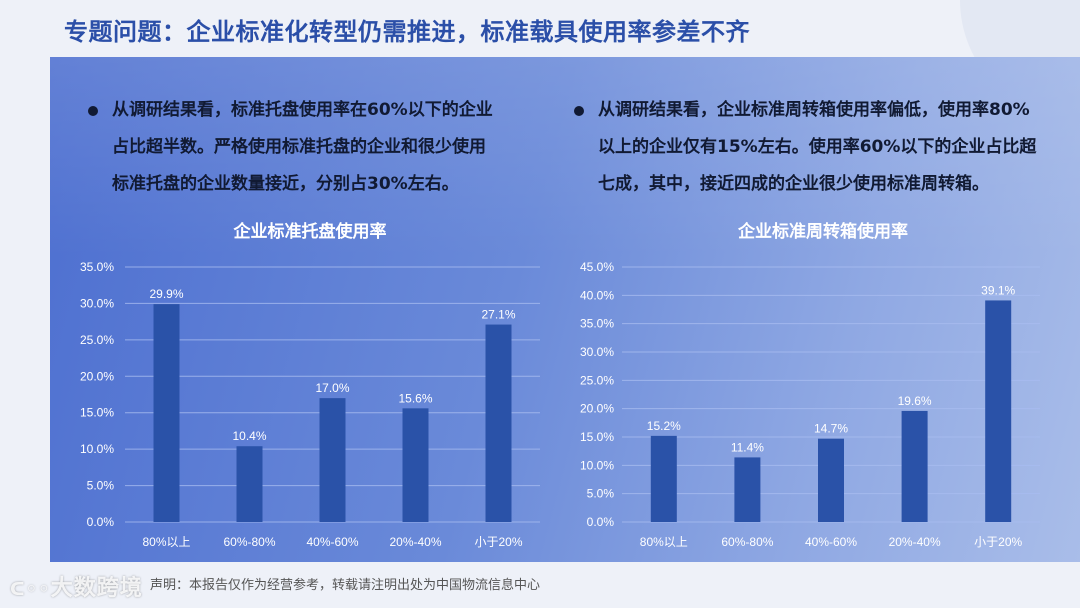 The height and width of the screenshot is (608, 1080). Describe the element at coordinates (498, 315) in the screenshot. I see `data-label: 27.1%` at that location.